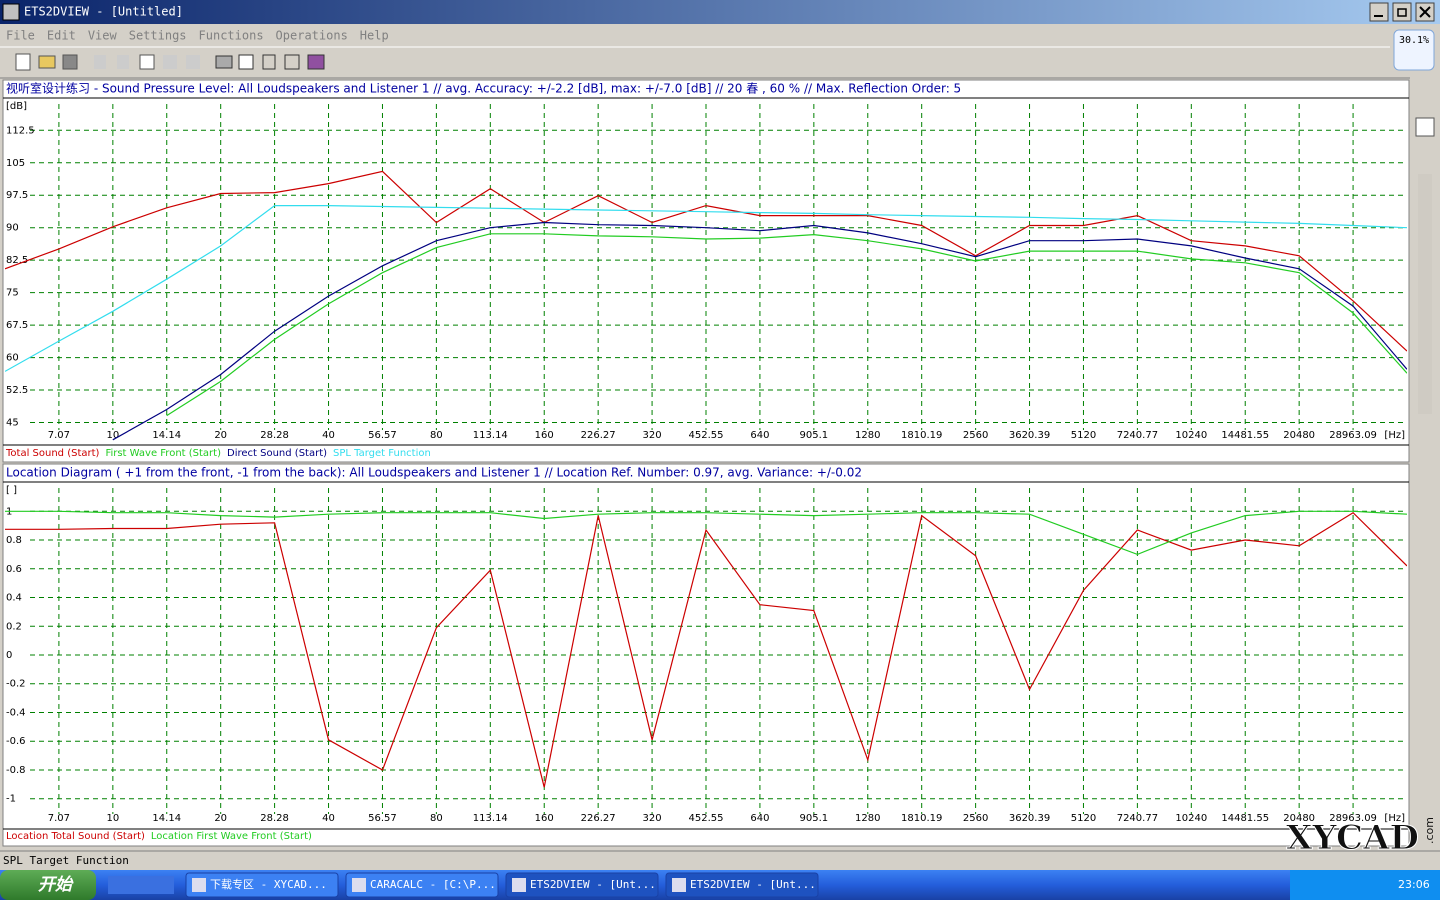 The height and width of the screenshot is (900, 1440). Describe the element at coordinates (292, 62) in the screenshot. I see `context-help-button` at that location.